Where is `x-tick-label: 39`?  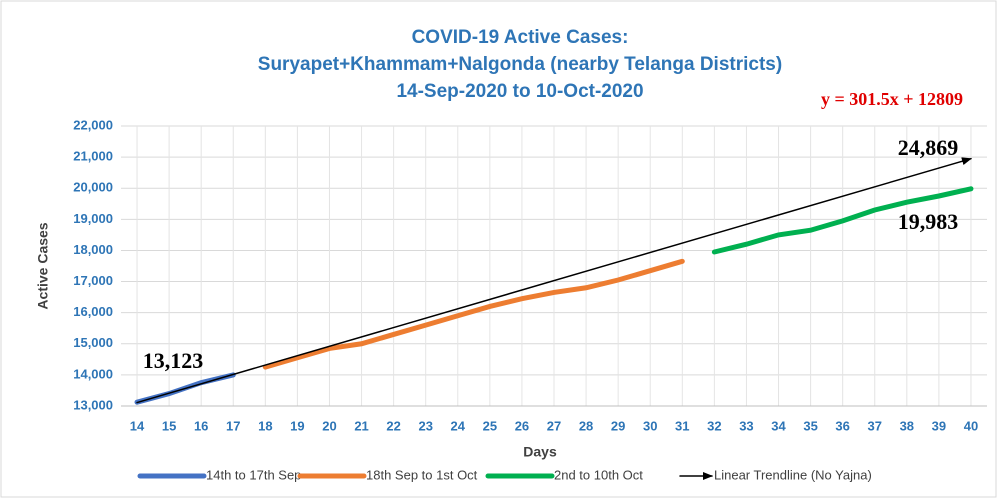
x-tick-label: 39 is located at coordinates (939, 425).